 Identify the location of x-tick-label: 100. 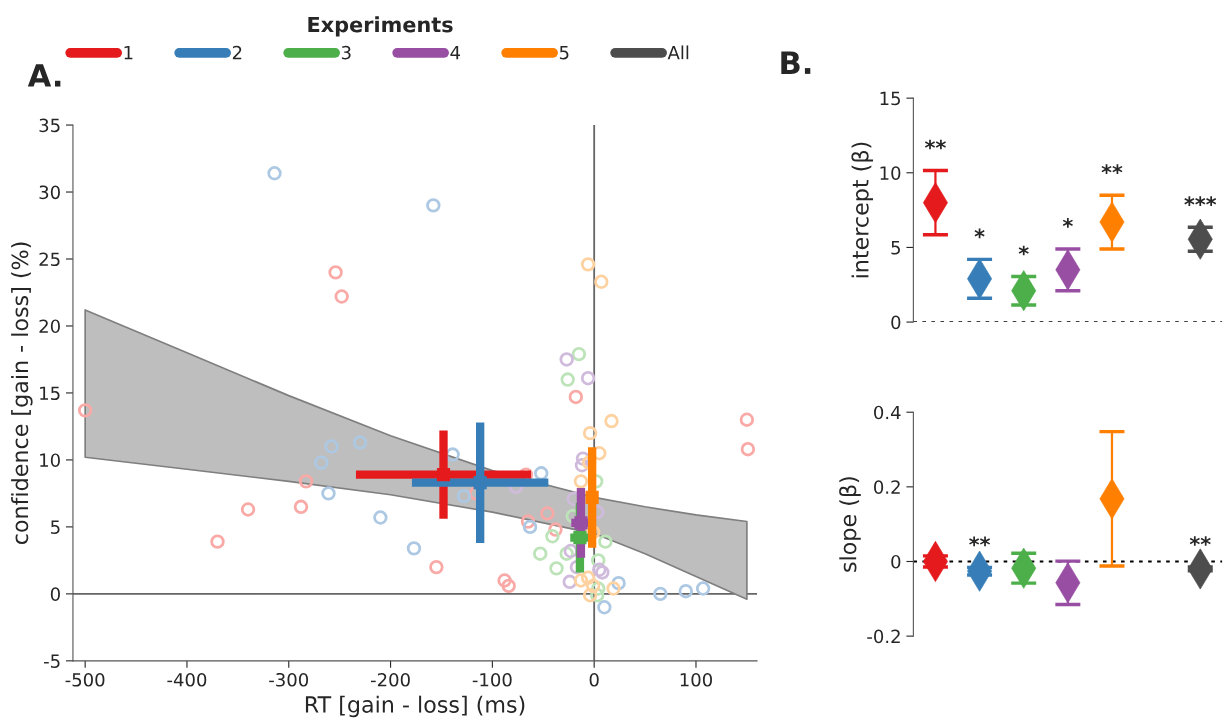
(696, 679).